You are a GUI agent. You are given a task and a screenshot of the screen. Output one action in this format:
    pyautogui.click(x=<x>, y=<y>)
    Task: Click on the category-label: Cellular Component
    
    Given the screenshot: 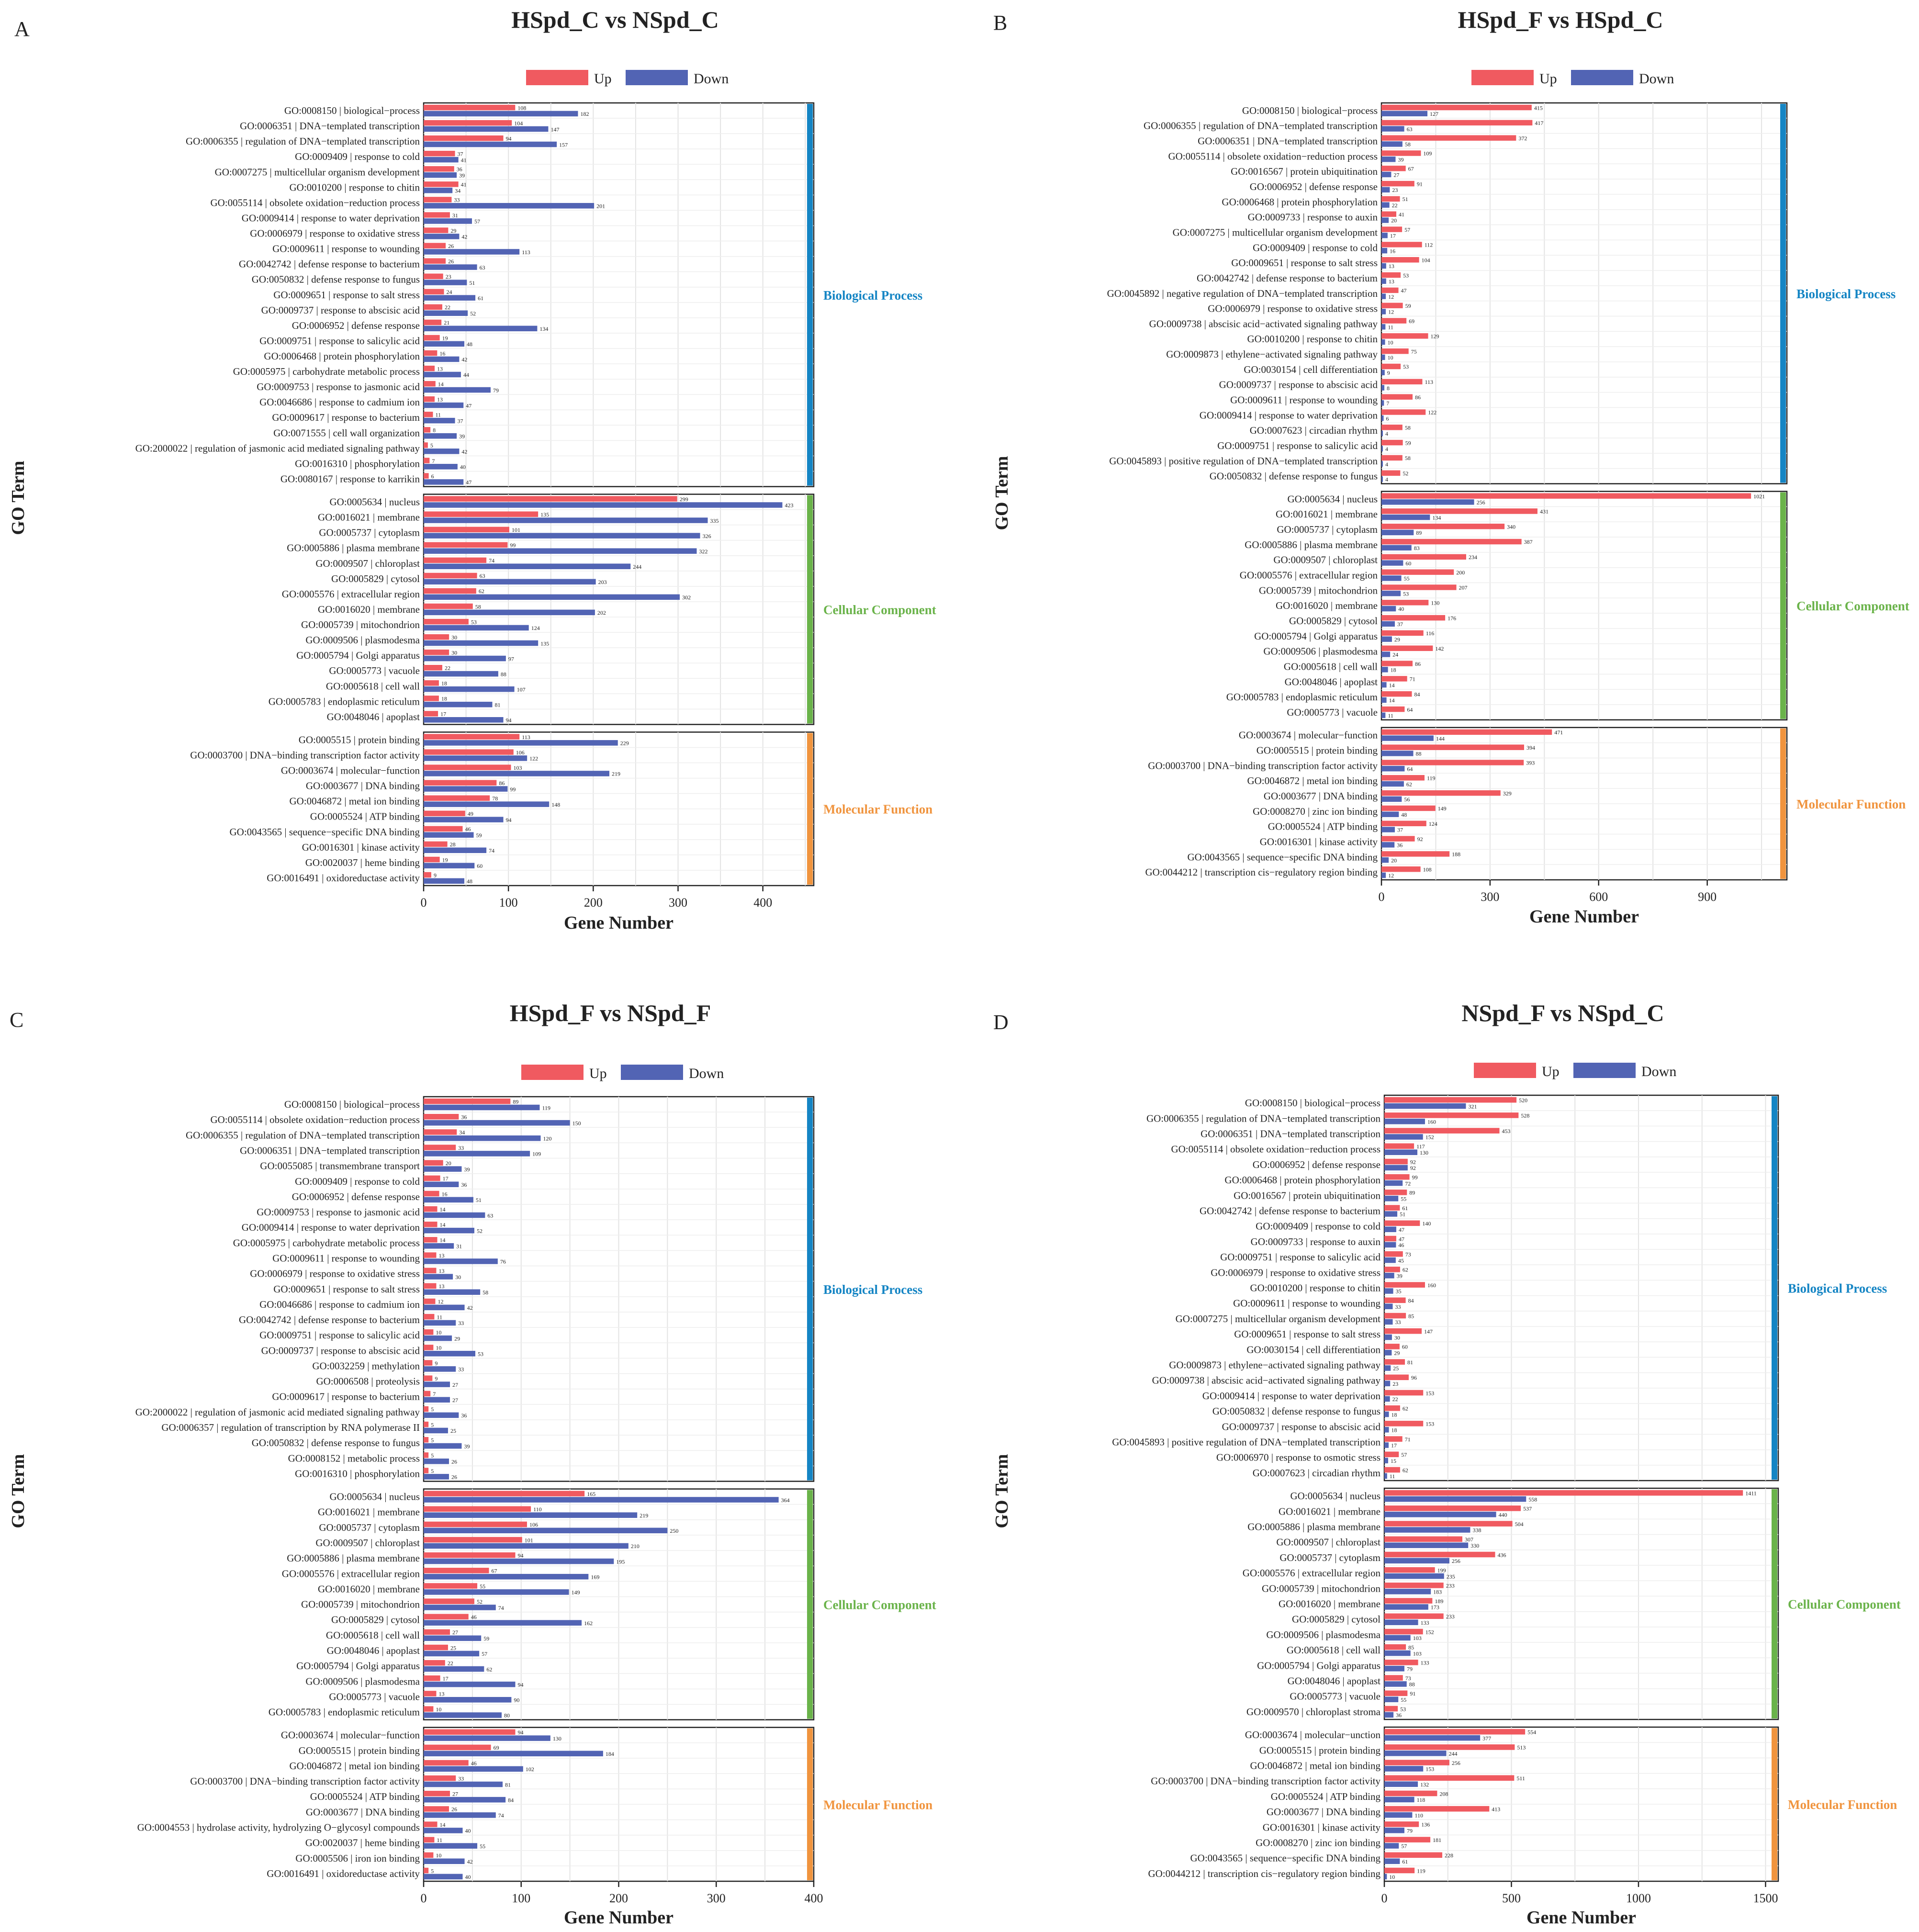 What is the action you would take?
    pyautogui.click(x=1844, y=1604)
    